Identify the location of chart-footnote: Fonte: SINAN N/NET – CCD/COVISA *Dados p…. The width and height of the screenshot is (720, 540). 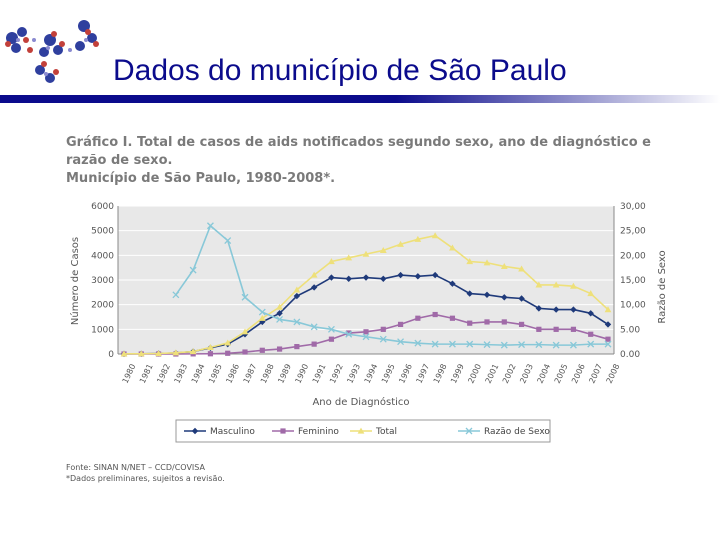
(145, 473).